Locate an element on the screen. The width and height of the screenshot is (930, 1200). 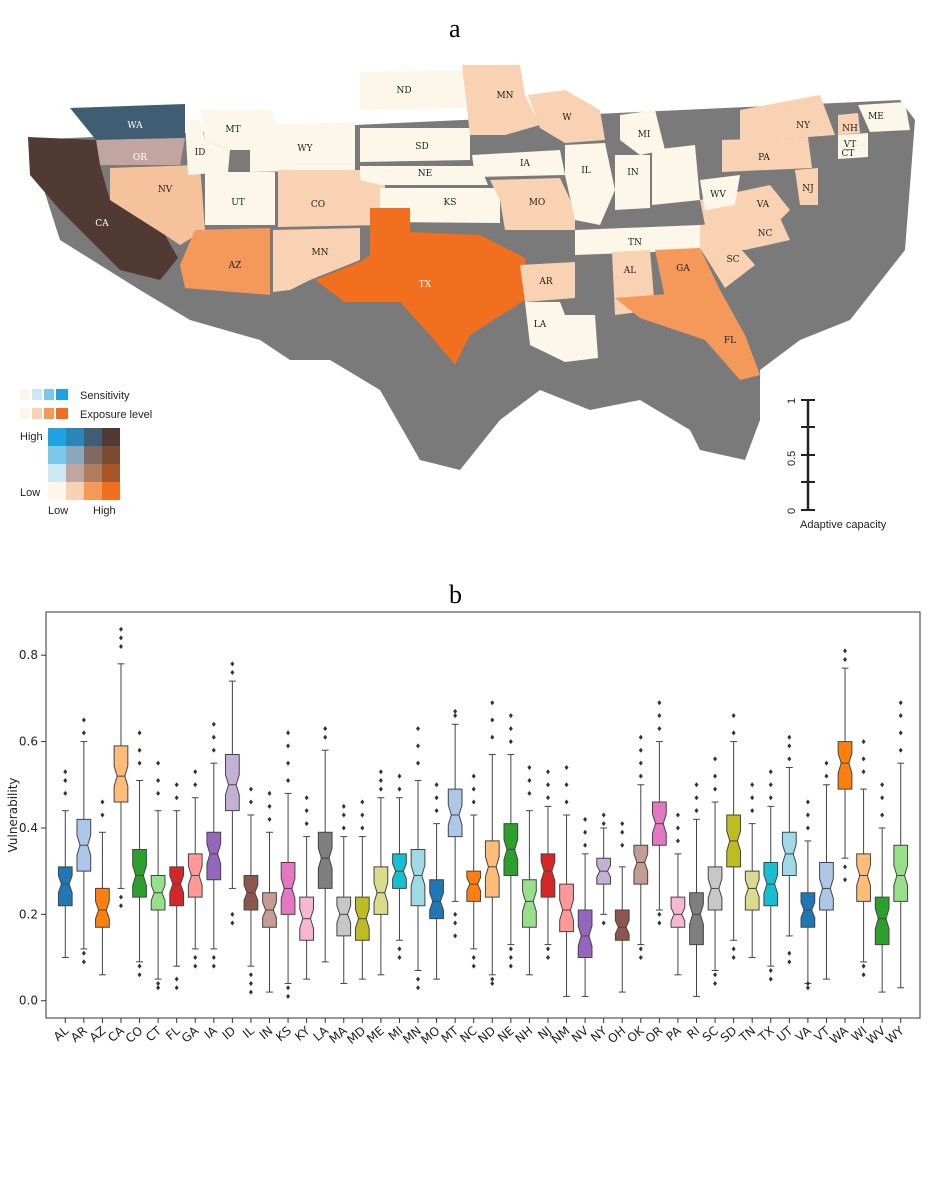
box-vt is located at coordinates (826, 870).